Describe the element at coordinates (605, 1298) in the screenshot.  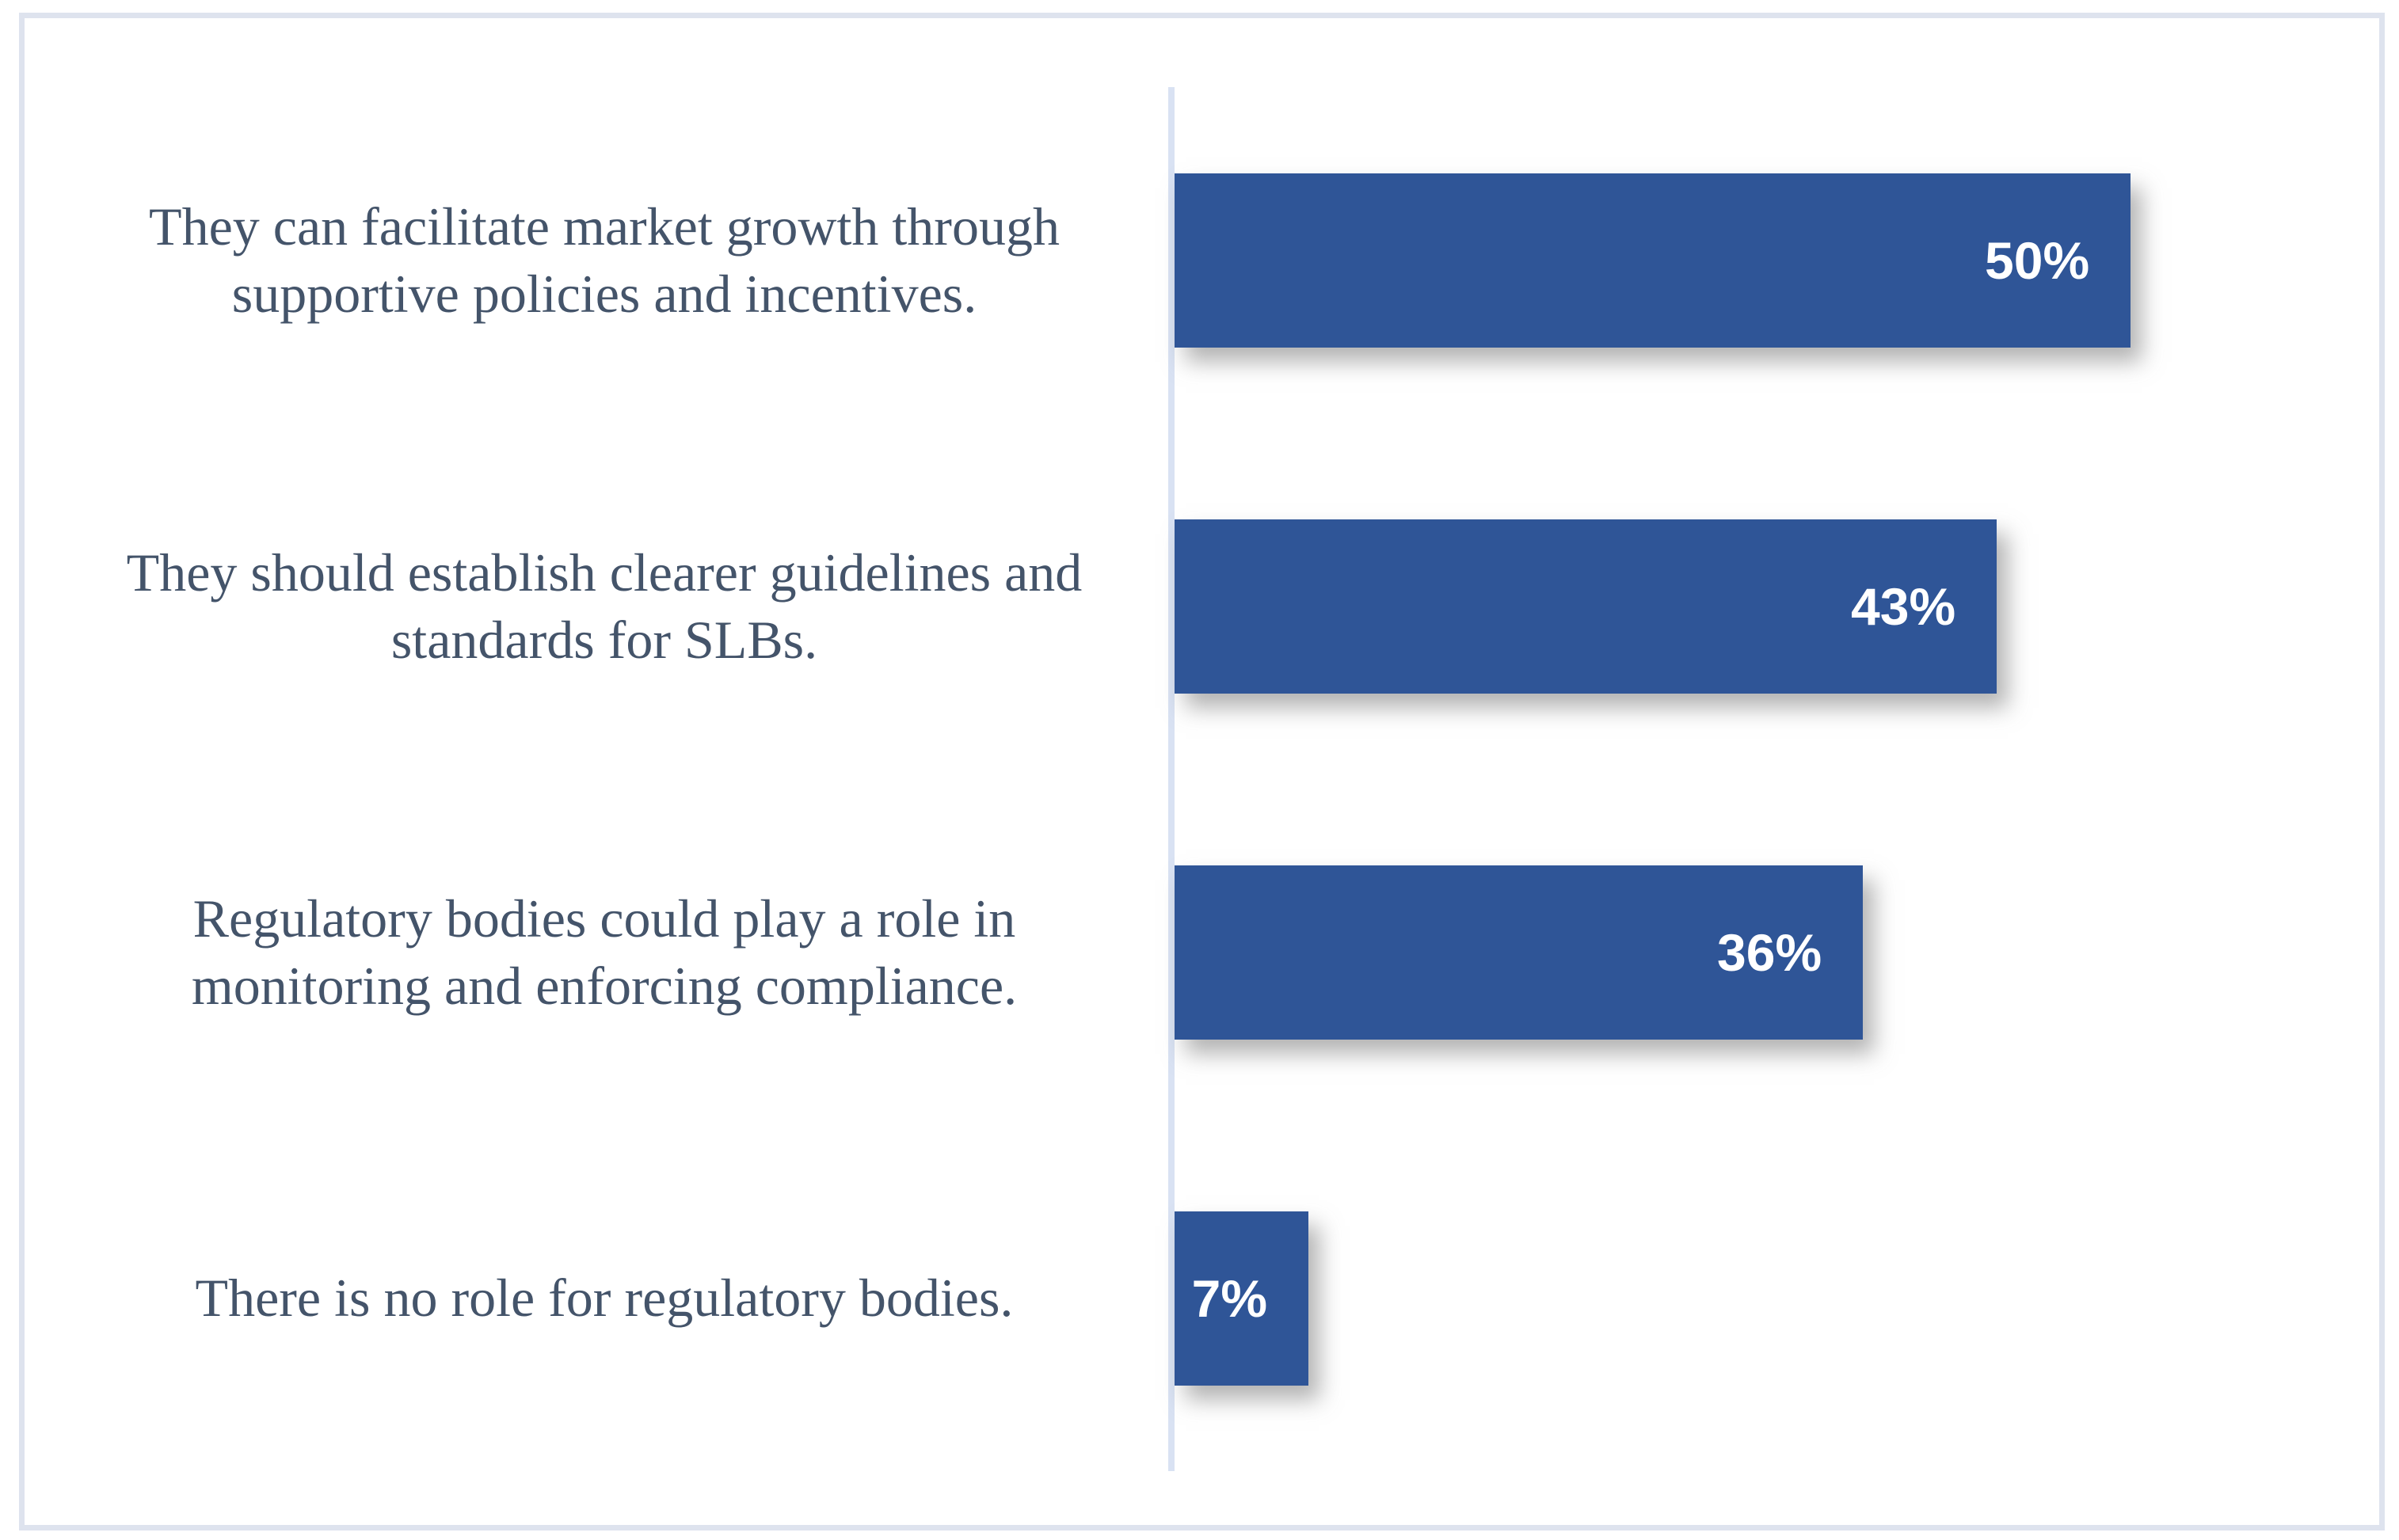
I see `category-label: There is no role for regulatory bodies.` at that location.